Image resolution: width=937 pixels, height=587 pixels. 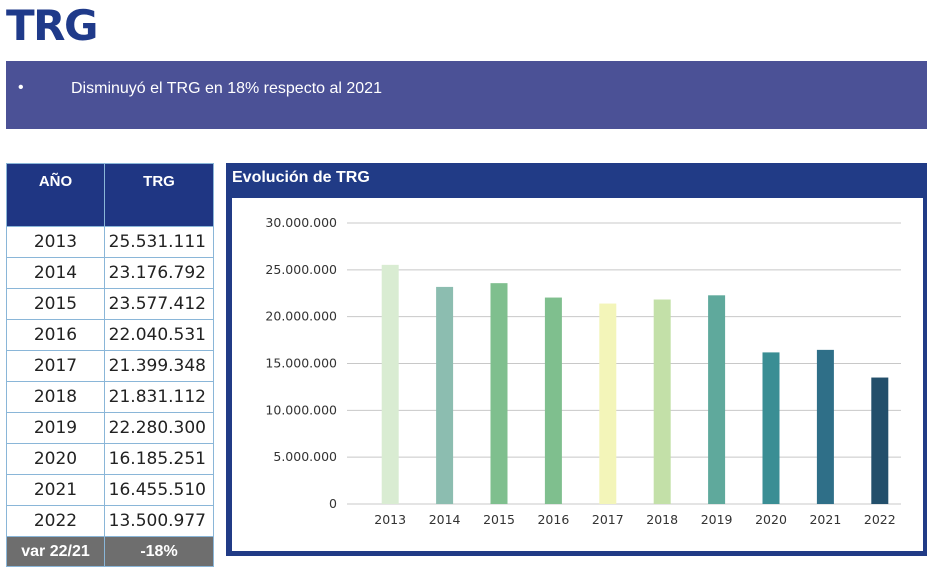 I want to click on x-tick-label: 2019, so click(x=717, y=519).